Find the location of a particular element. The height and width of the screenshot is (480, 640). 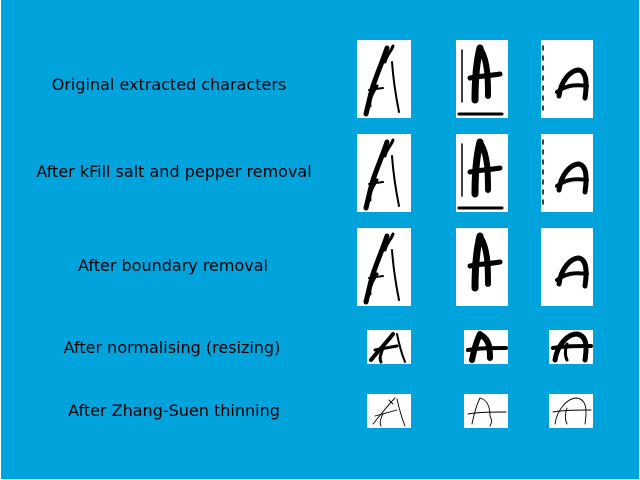

step-label-boundary: After boundary removal is located at coordinates (173, 265).